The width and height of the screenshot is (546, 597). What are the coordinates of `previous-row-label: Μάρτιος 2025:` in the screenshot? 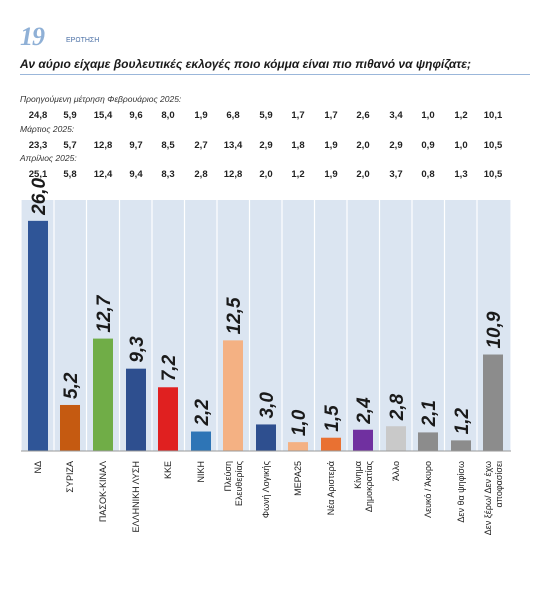 It's located at (47, 129).